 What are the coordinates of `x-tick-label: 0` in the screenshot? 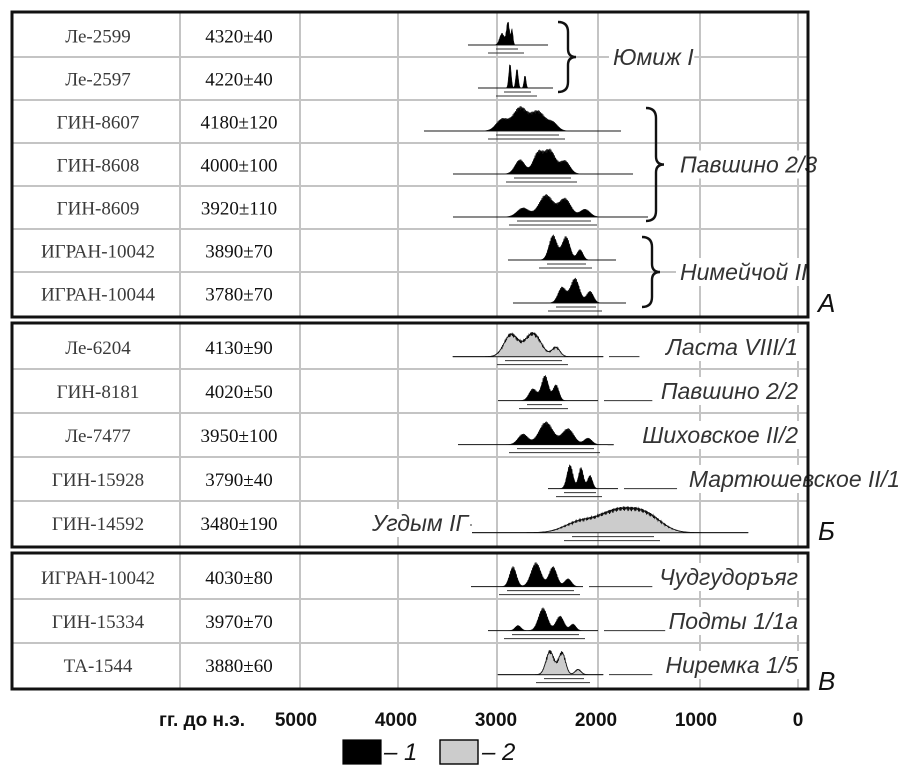 It's located at (798, 720).